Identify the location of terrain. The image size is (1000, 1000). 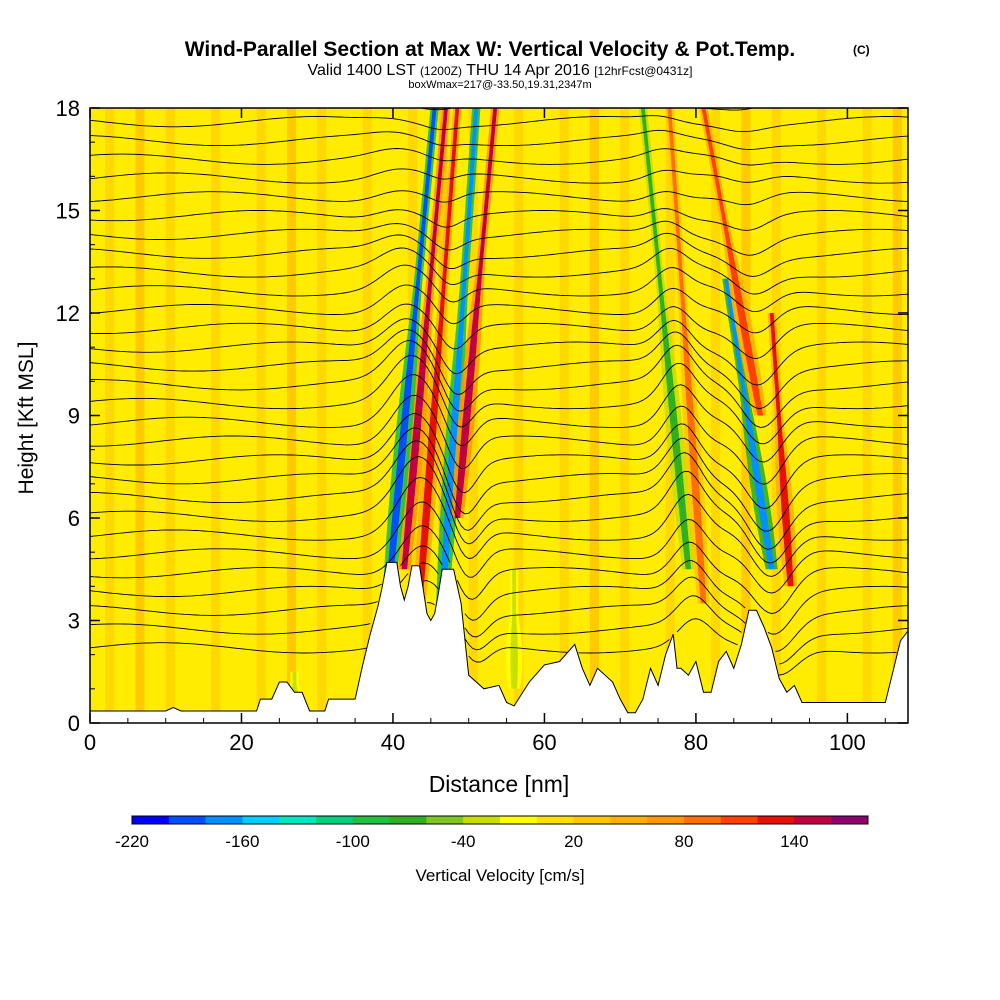
(499, 642).